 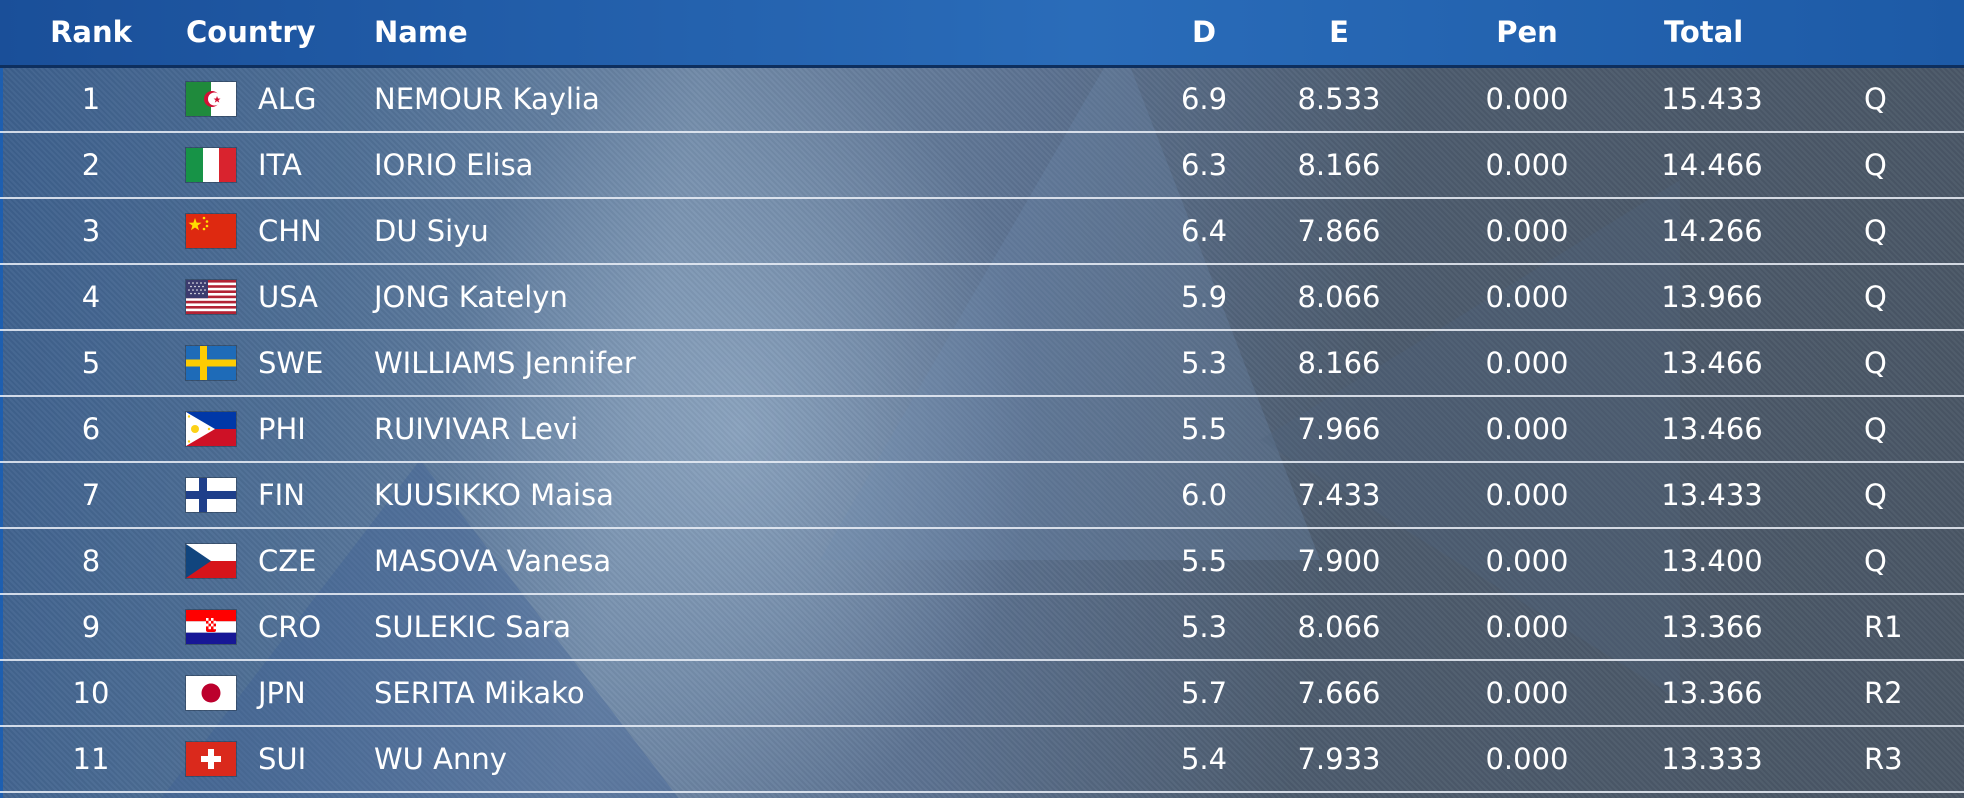 What do you see at coordinates (211, 759) in the screenshot?
I see `switzerland-flag` at bounding box center [211, 759].